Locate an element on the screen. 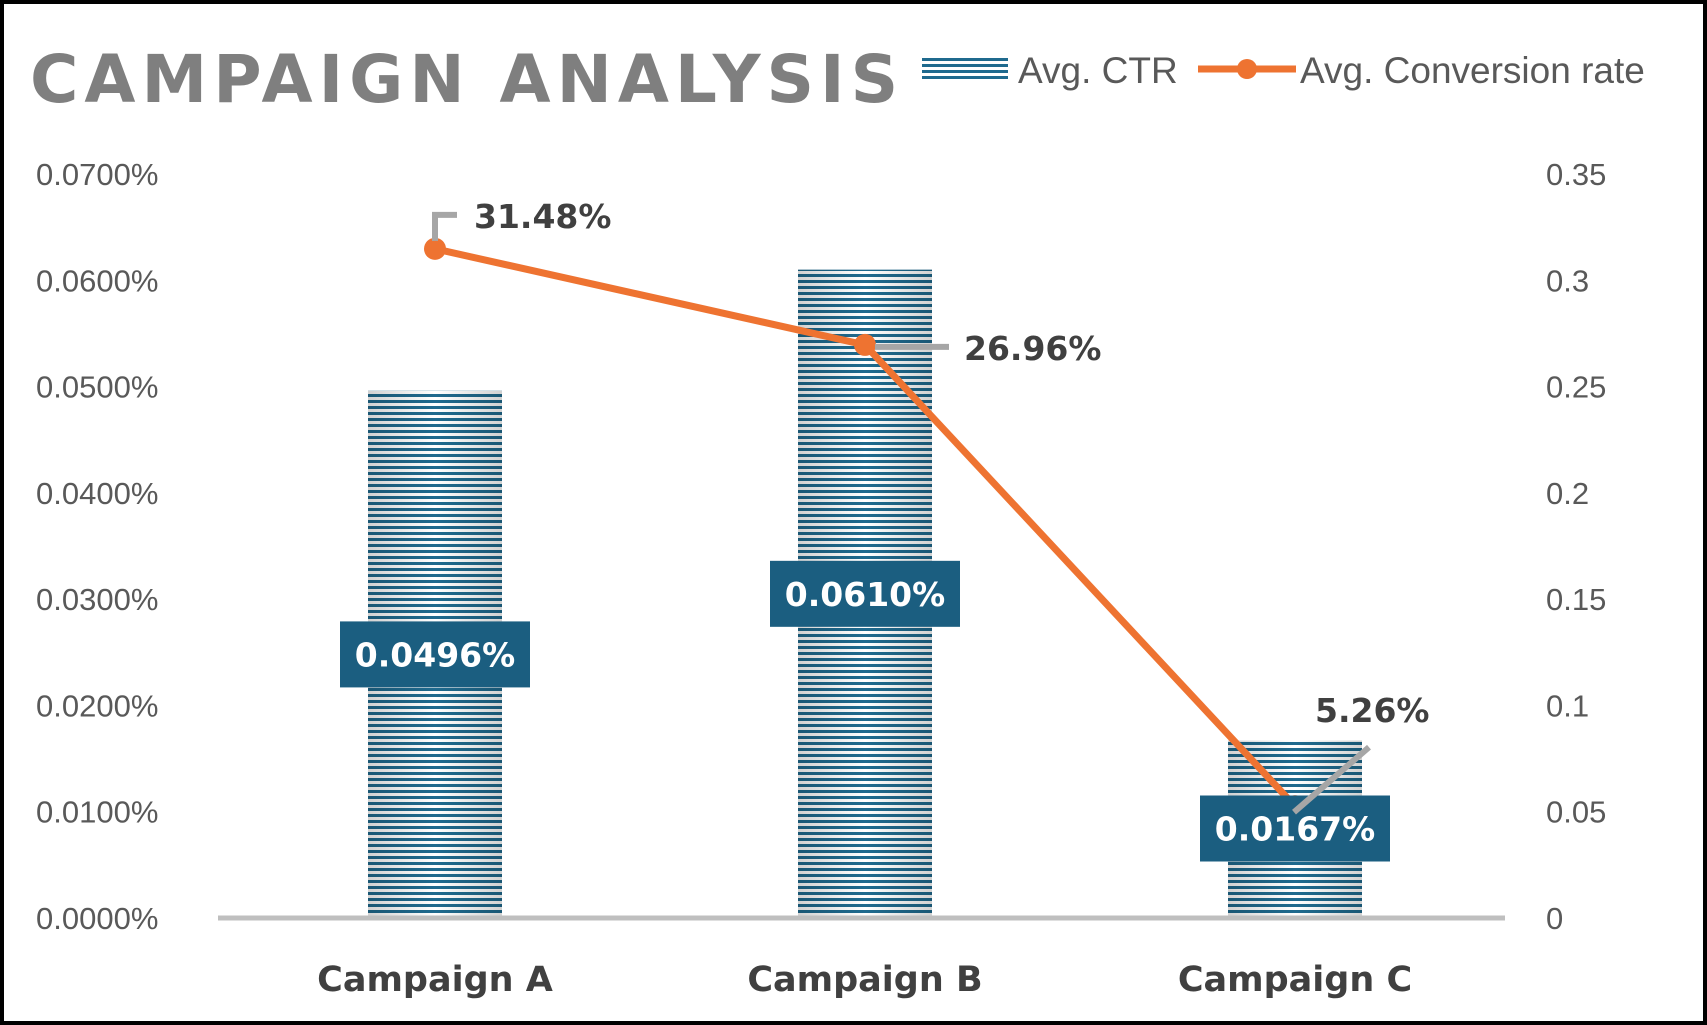  bar-data-label: 0.0167% is located at coordinates (1295, 828).